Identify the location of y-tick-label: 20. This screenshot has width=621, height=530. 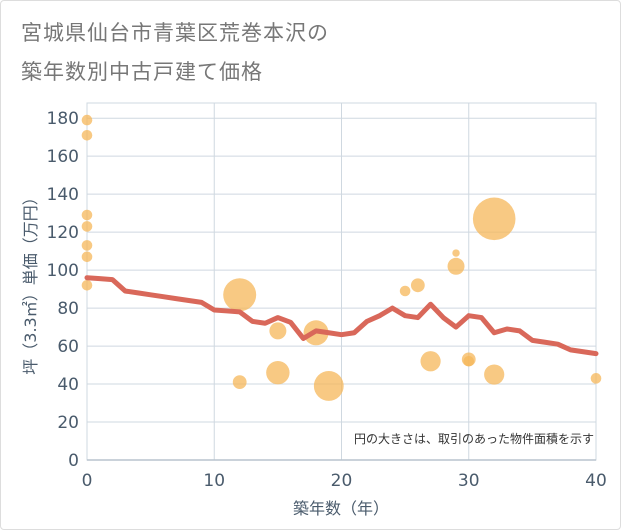
(68, 423).